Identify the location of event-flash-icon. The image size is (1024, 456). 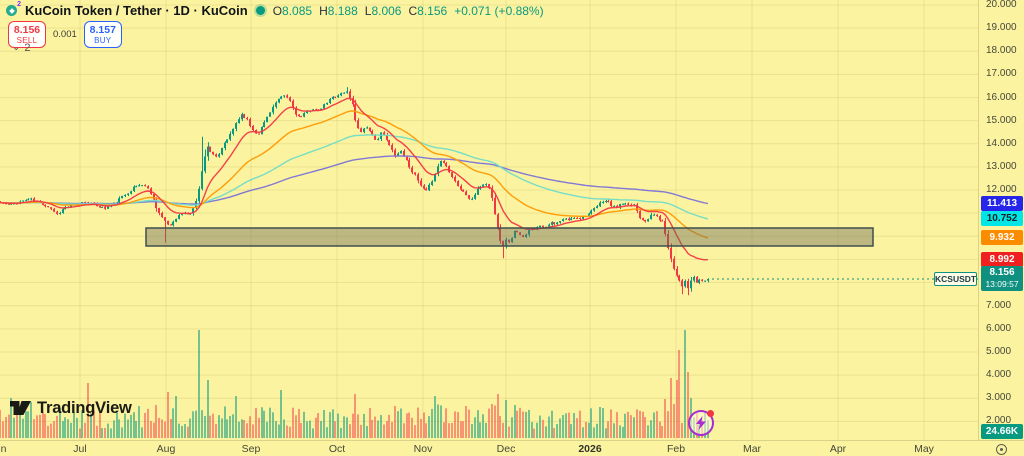
(701, 423).